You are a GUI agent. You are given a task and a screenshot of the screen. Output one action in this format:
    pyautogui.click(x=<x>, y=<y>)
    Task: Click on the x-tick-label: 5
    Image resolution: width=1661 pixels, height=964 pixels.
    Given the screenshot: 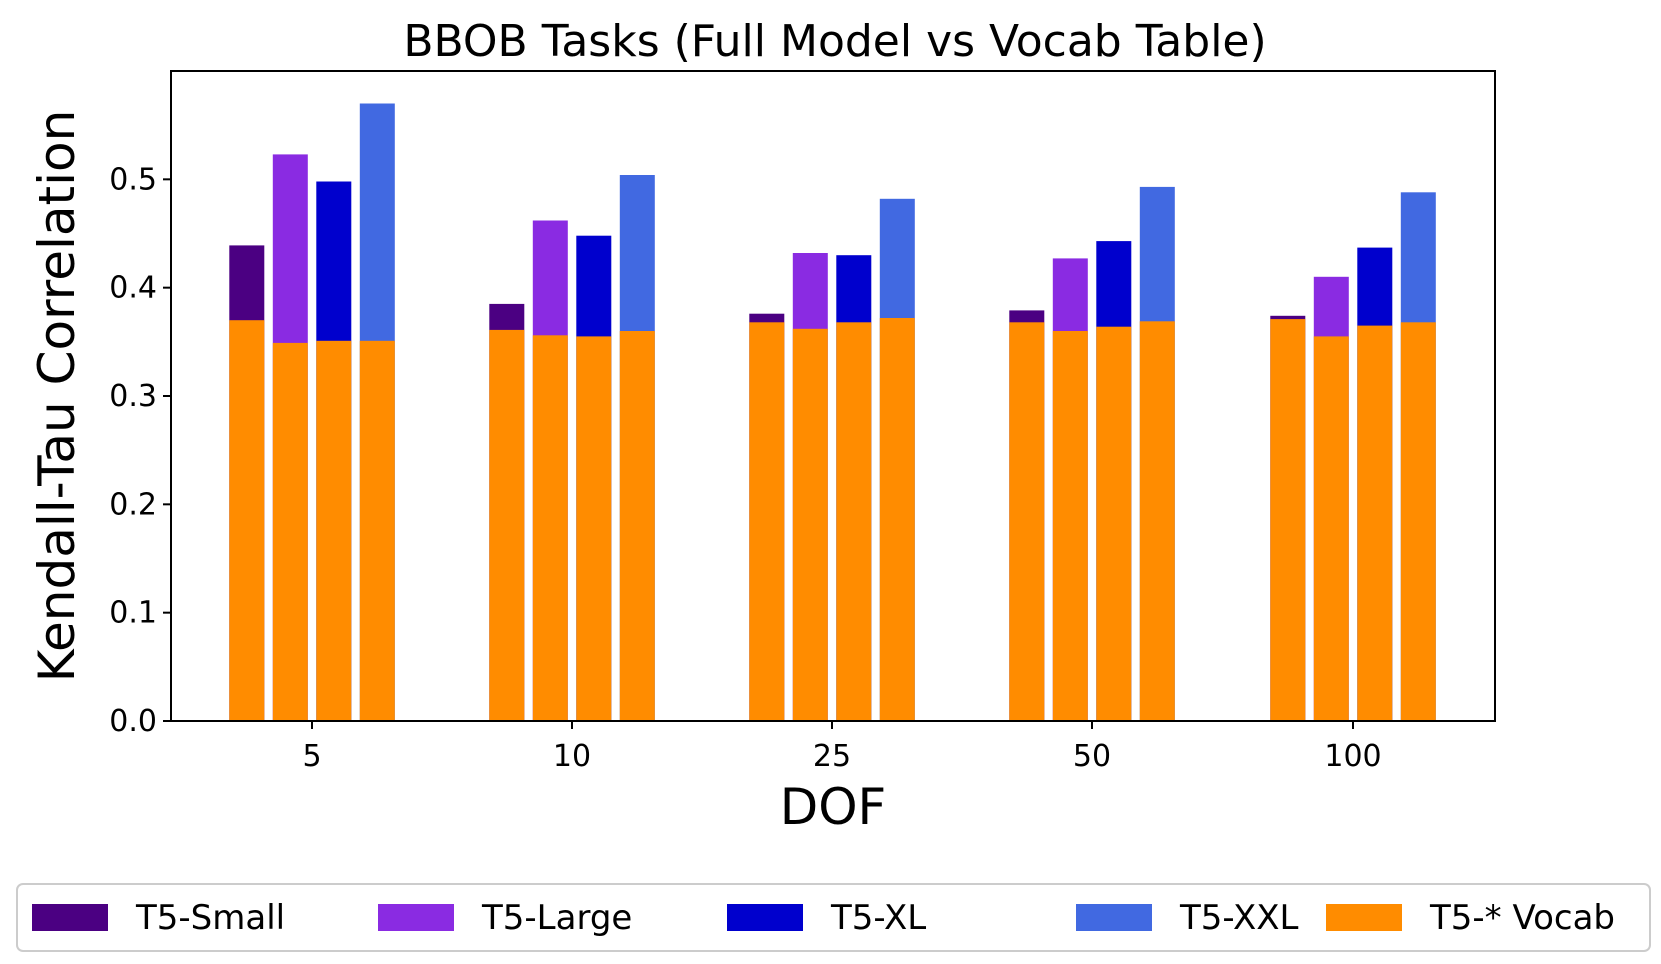 What is the action you would take?
    pyautogui.click(x=311, y=756)
    